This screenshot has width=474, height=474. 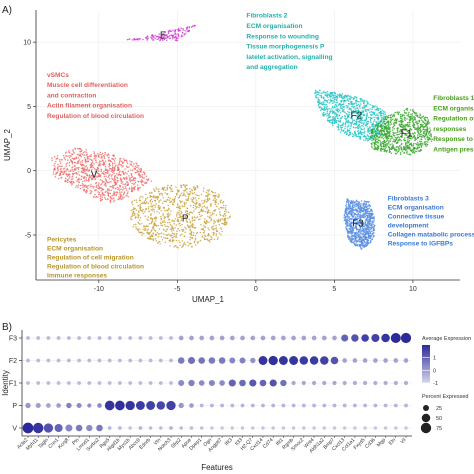 I want to click on umap-annotation-line: Collagen matabolic process, so click(x=431, y=234).